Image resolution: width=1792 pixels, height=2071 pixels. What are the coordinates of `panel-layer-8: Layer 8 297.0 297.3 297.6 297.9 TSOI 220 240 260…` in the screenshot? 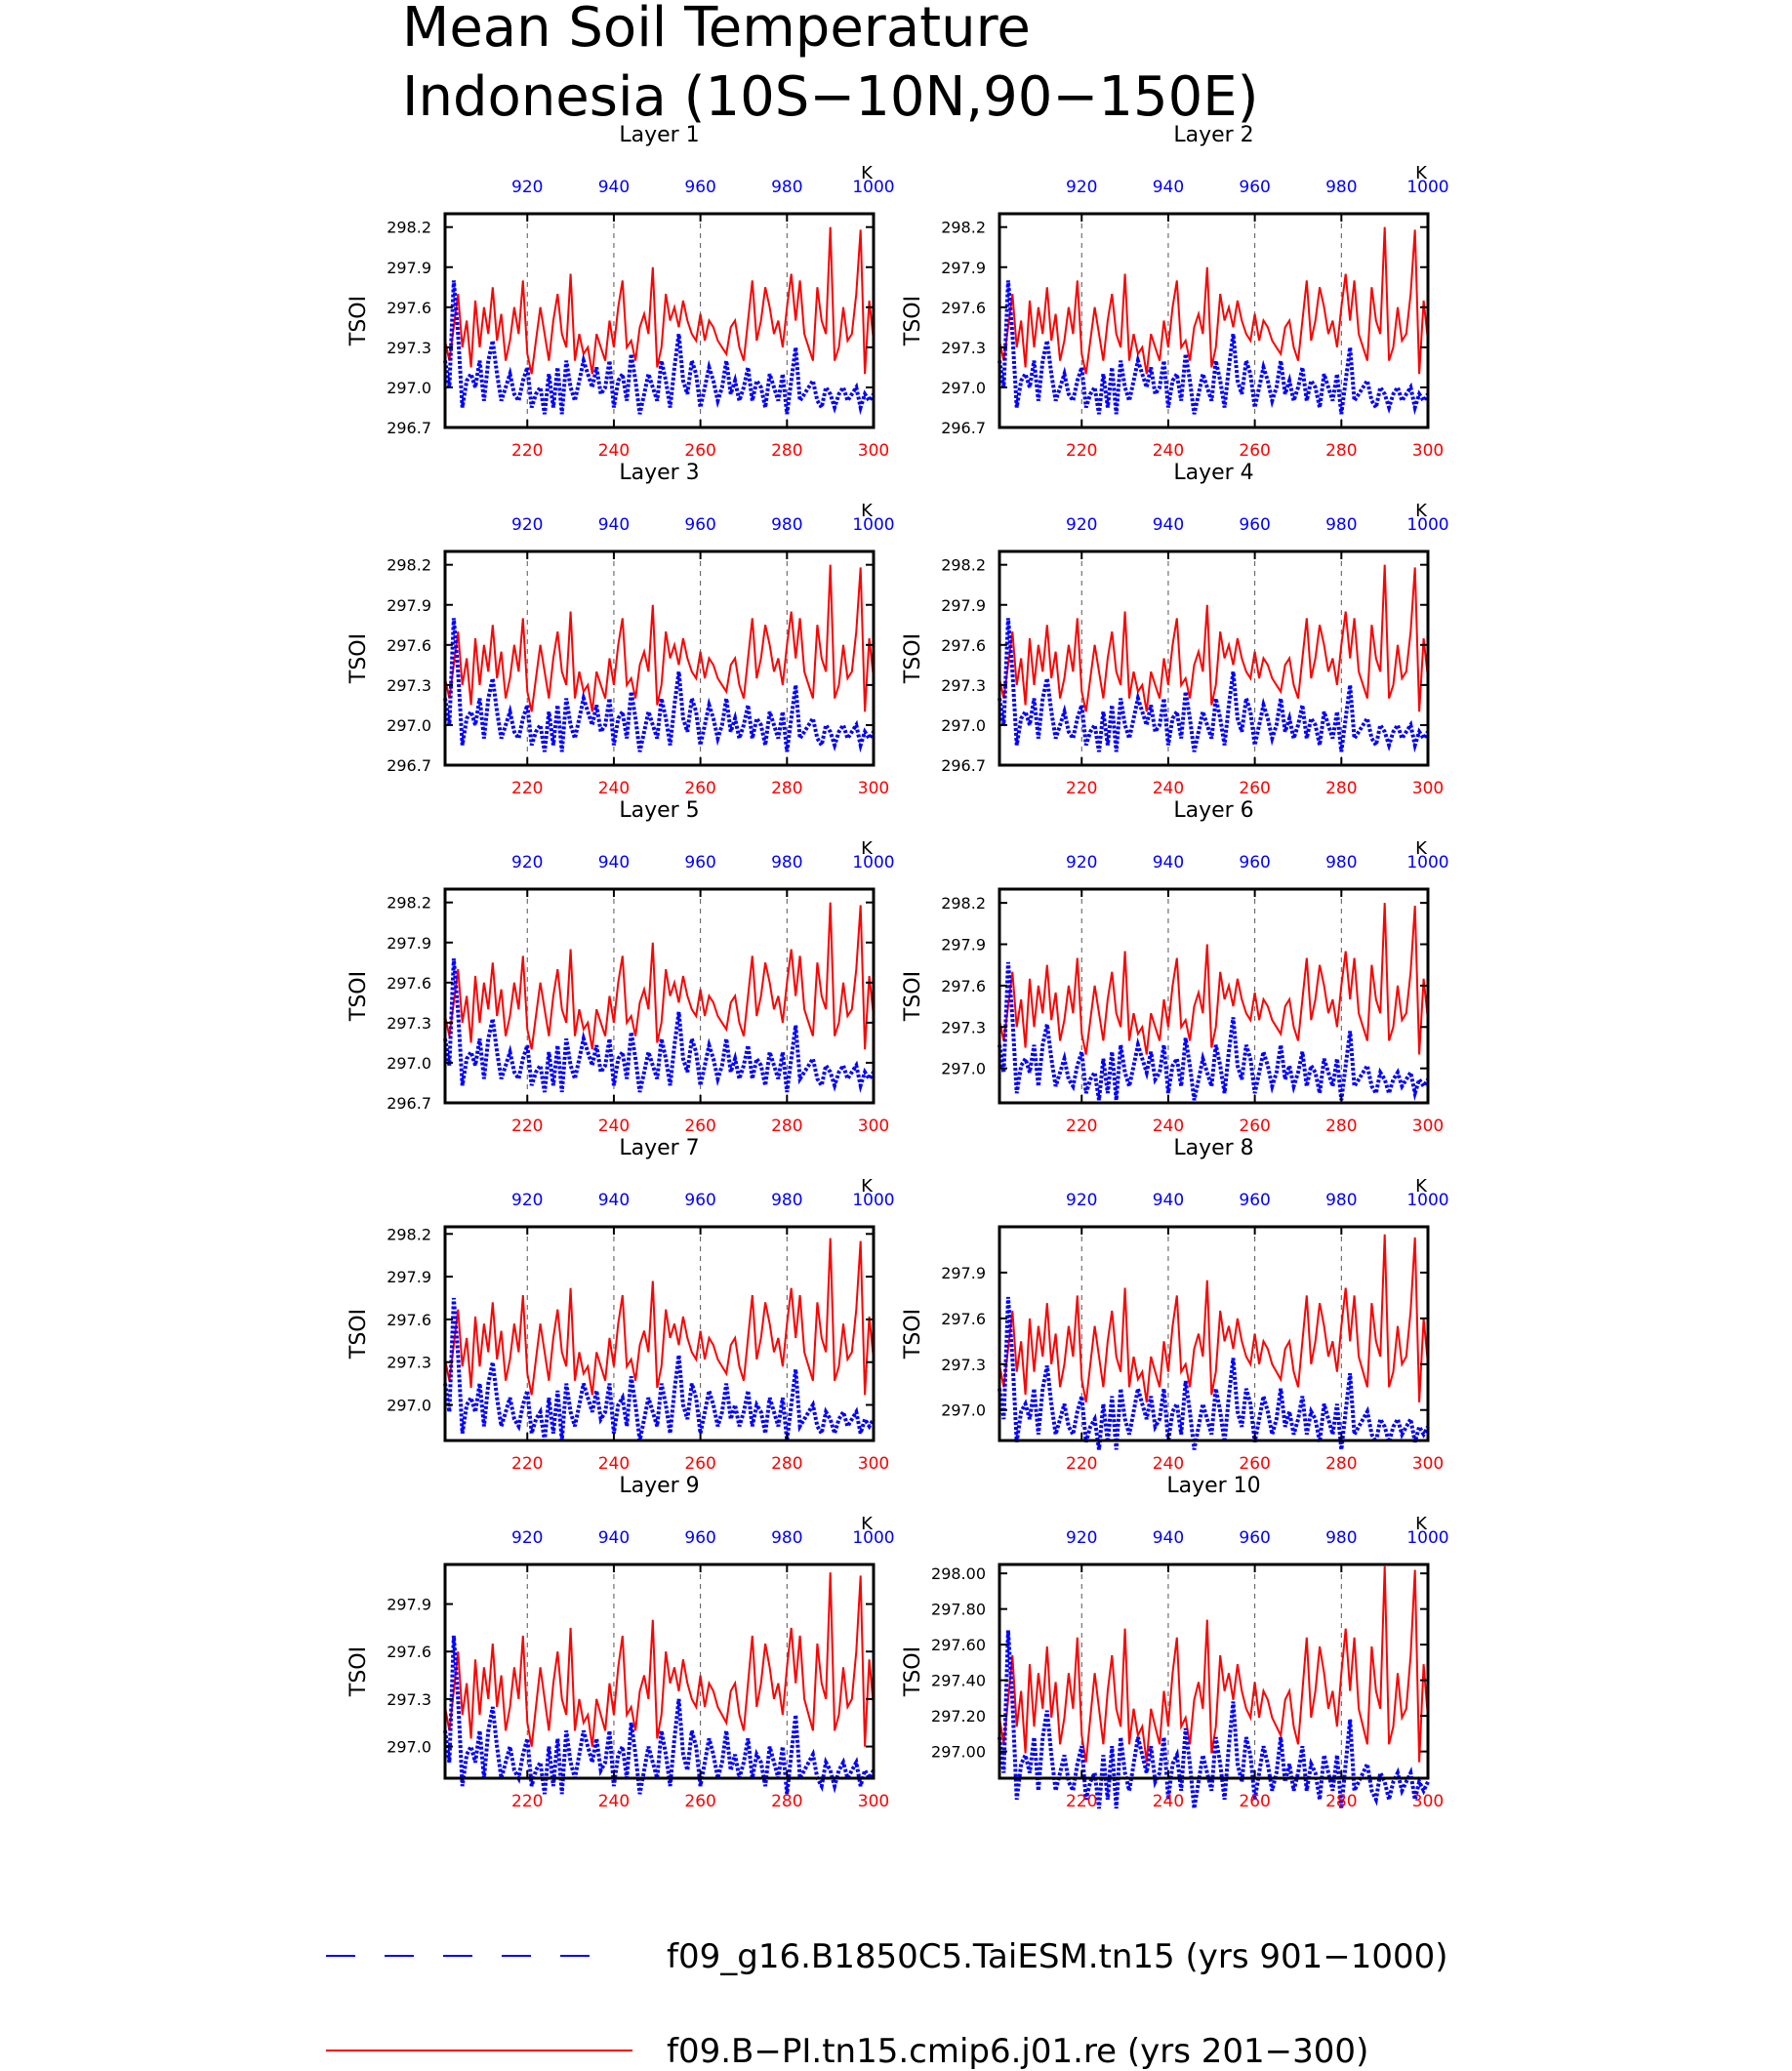 It's located at (1175, 1305).